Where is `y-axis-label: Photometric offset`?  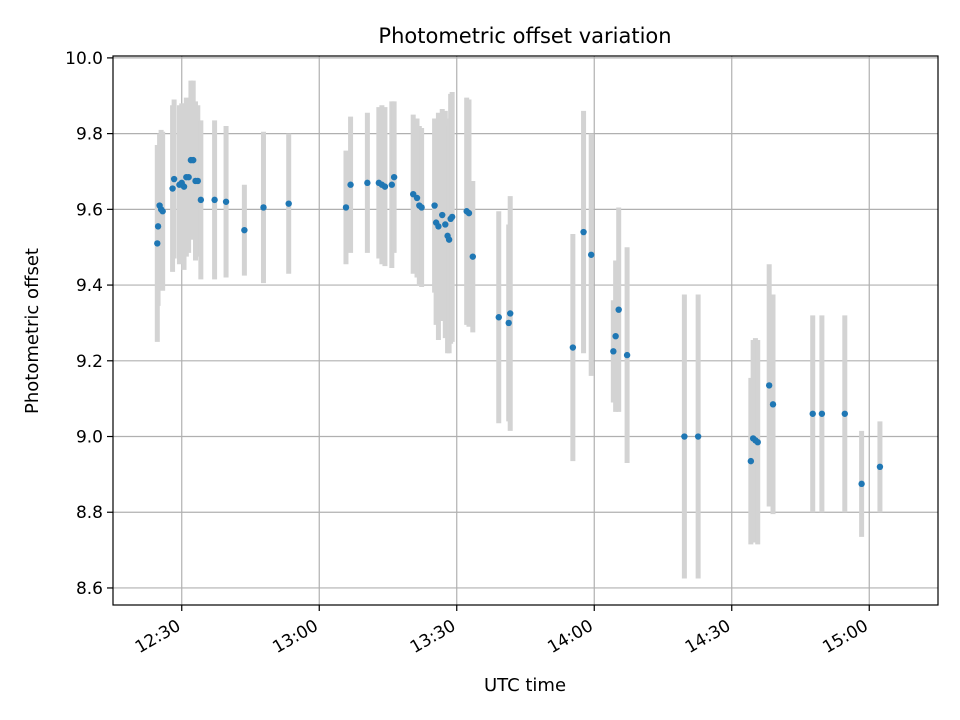 y-axis-label: Photometric offset is located at coordinates (32, 331).